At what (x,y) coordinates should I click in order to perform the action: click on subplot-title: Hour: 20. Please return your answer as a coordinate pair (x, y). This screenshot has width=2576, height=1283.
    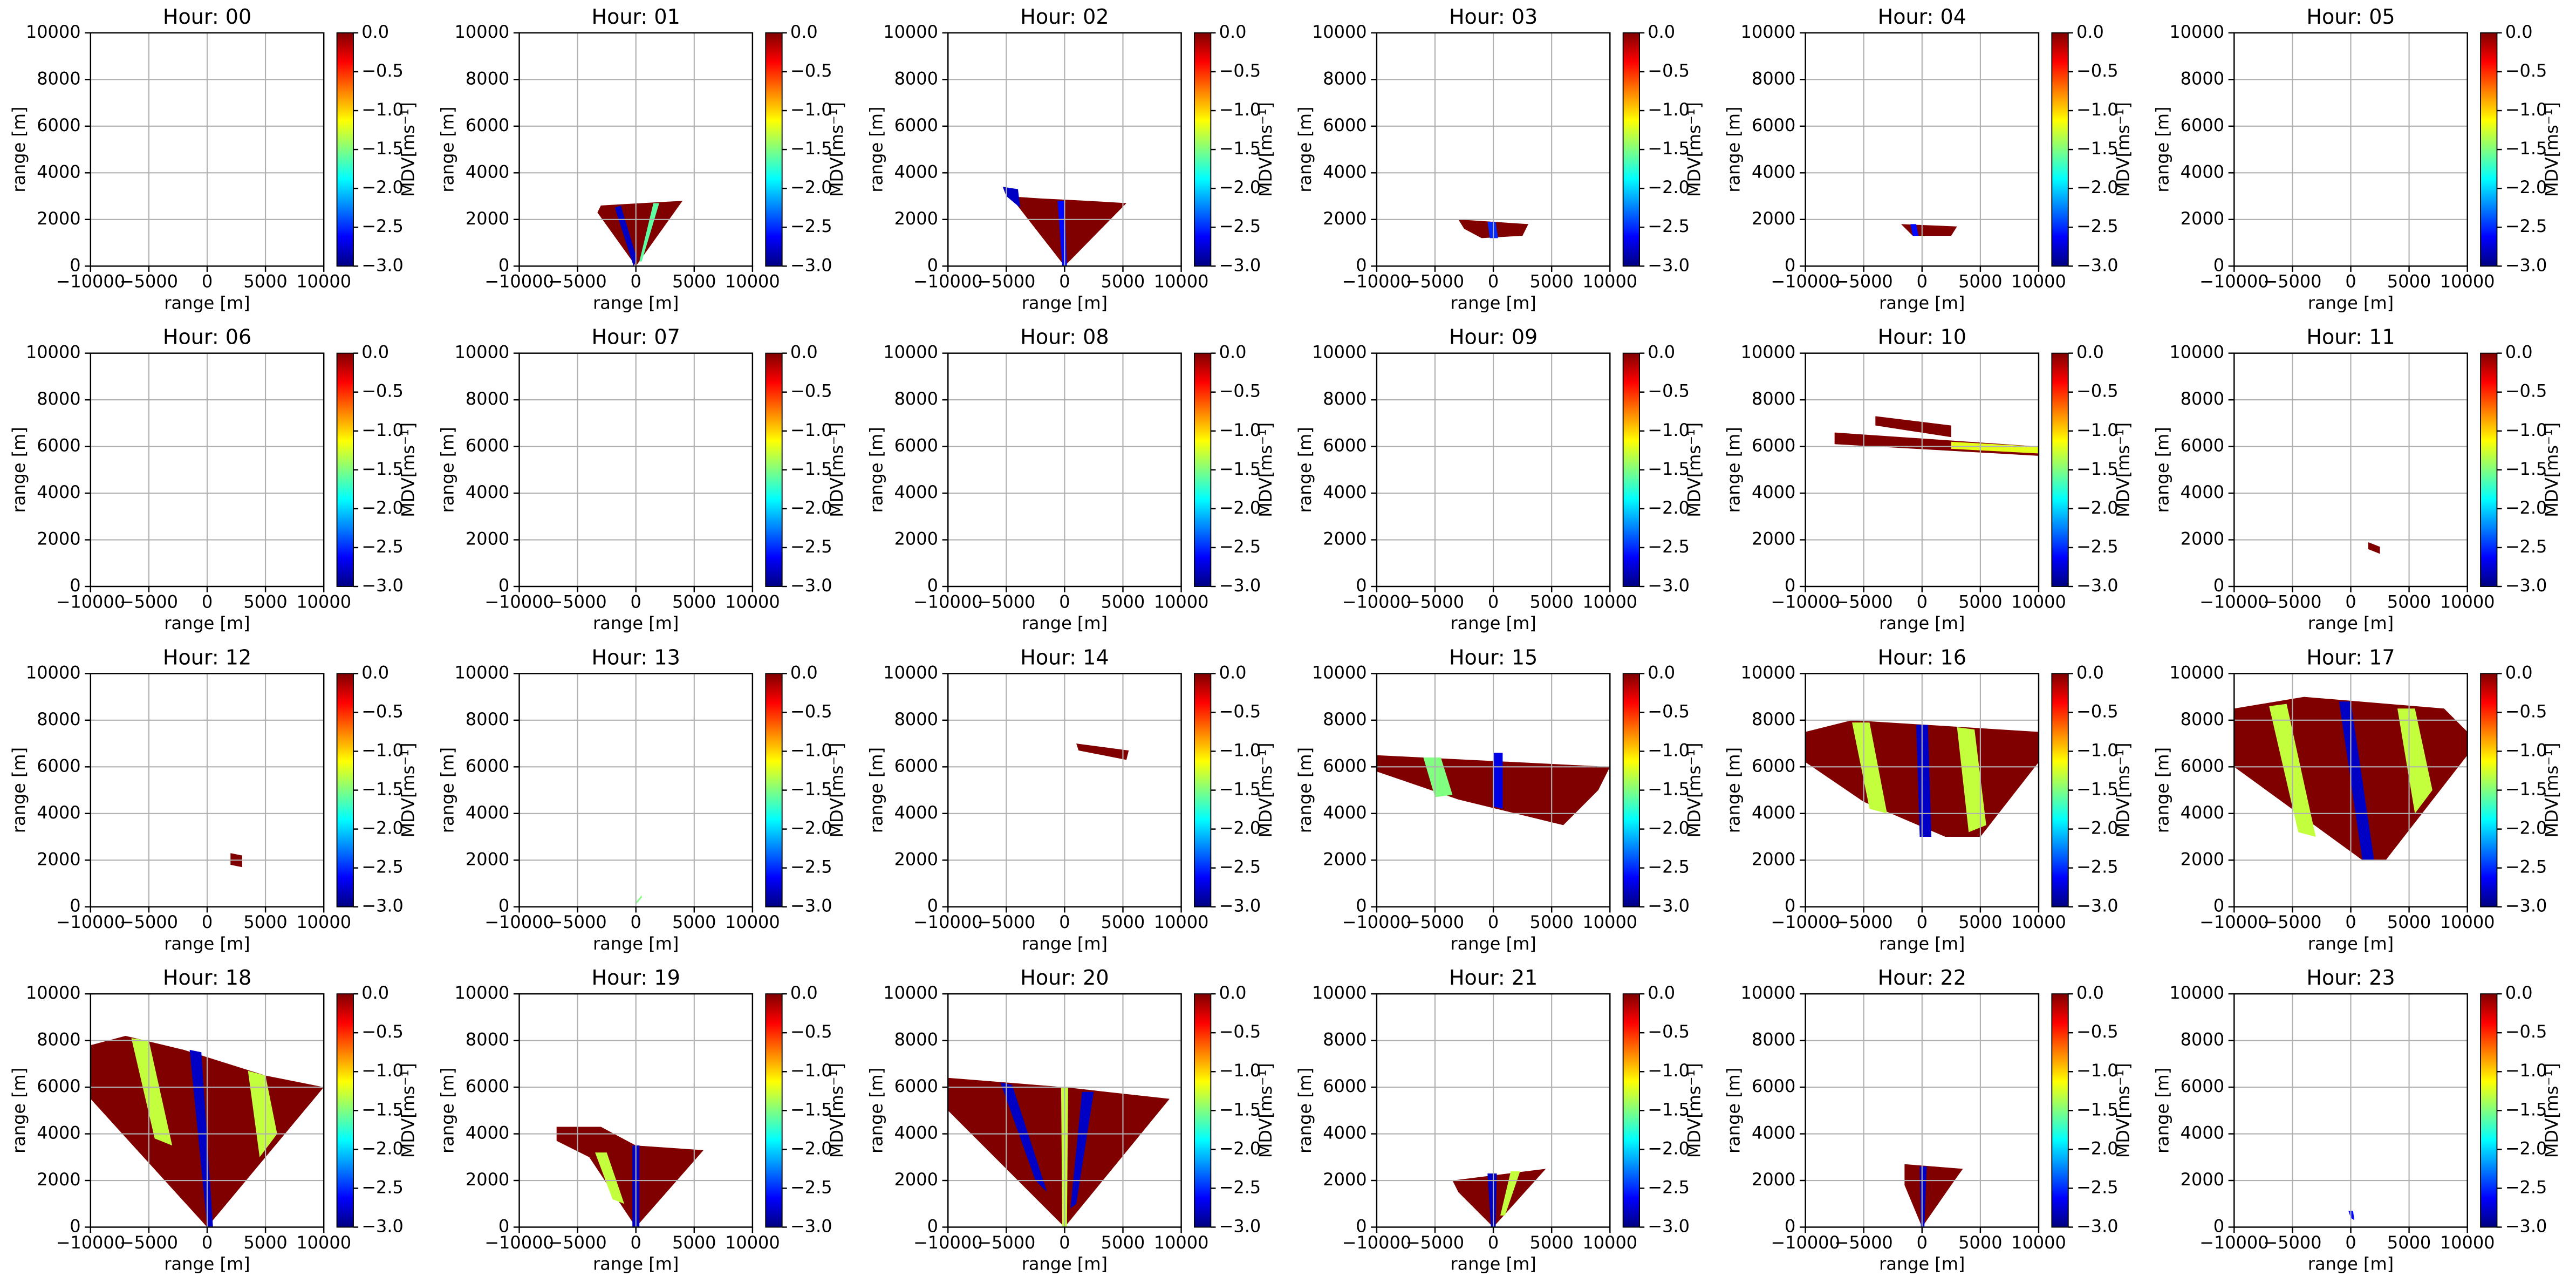
    Looking at the image, I should click on (1064, 977).